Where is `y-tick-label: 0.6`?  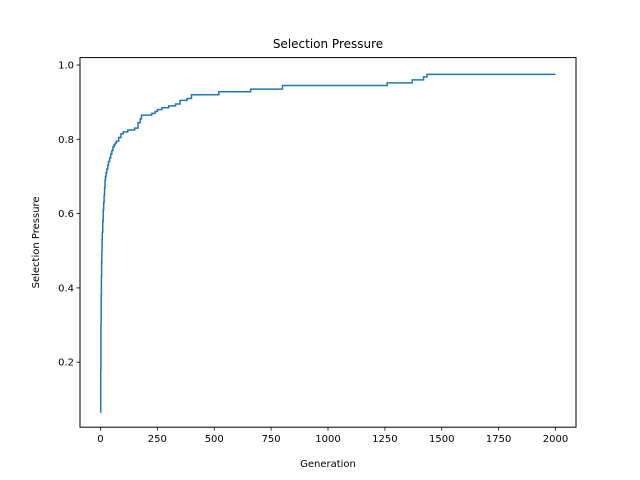 y-tick-label: 0.6 is located at coordinates (66, 214).